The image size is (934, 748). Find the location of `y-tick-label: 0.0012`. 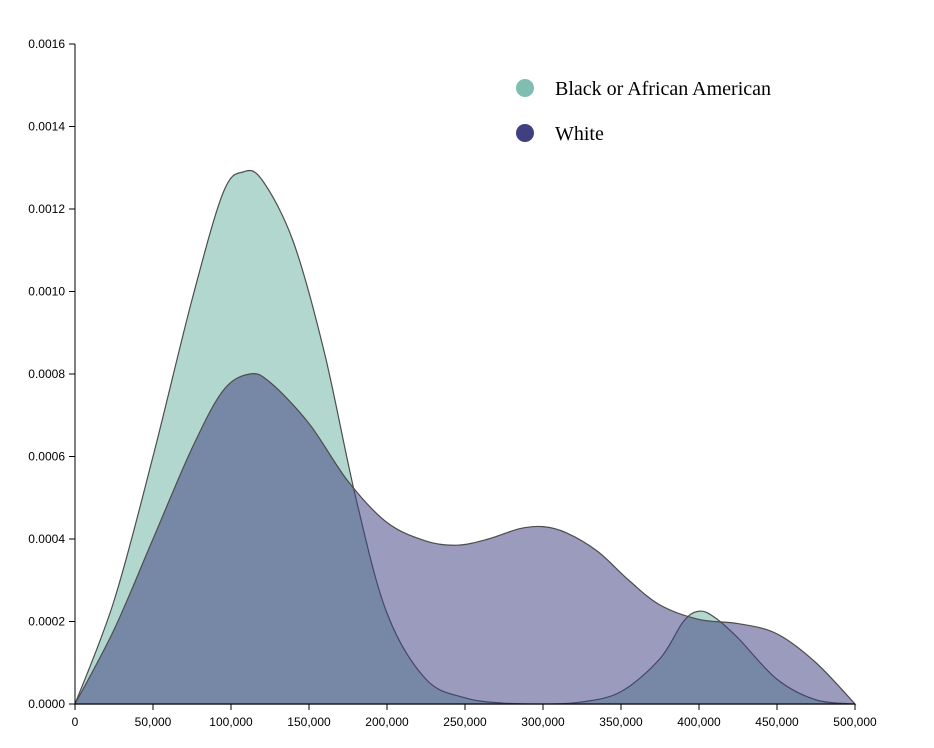

y-tick-label: 0.0012 is located at coordinates (46, 209).